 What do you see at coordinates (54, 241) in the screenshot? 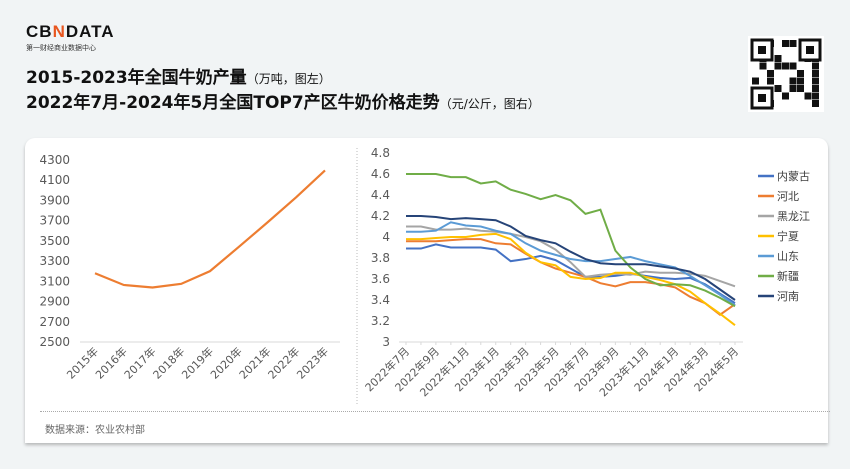
I see `left-y-tick-label: 3500` at bounding box center [54, 241].